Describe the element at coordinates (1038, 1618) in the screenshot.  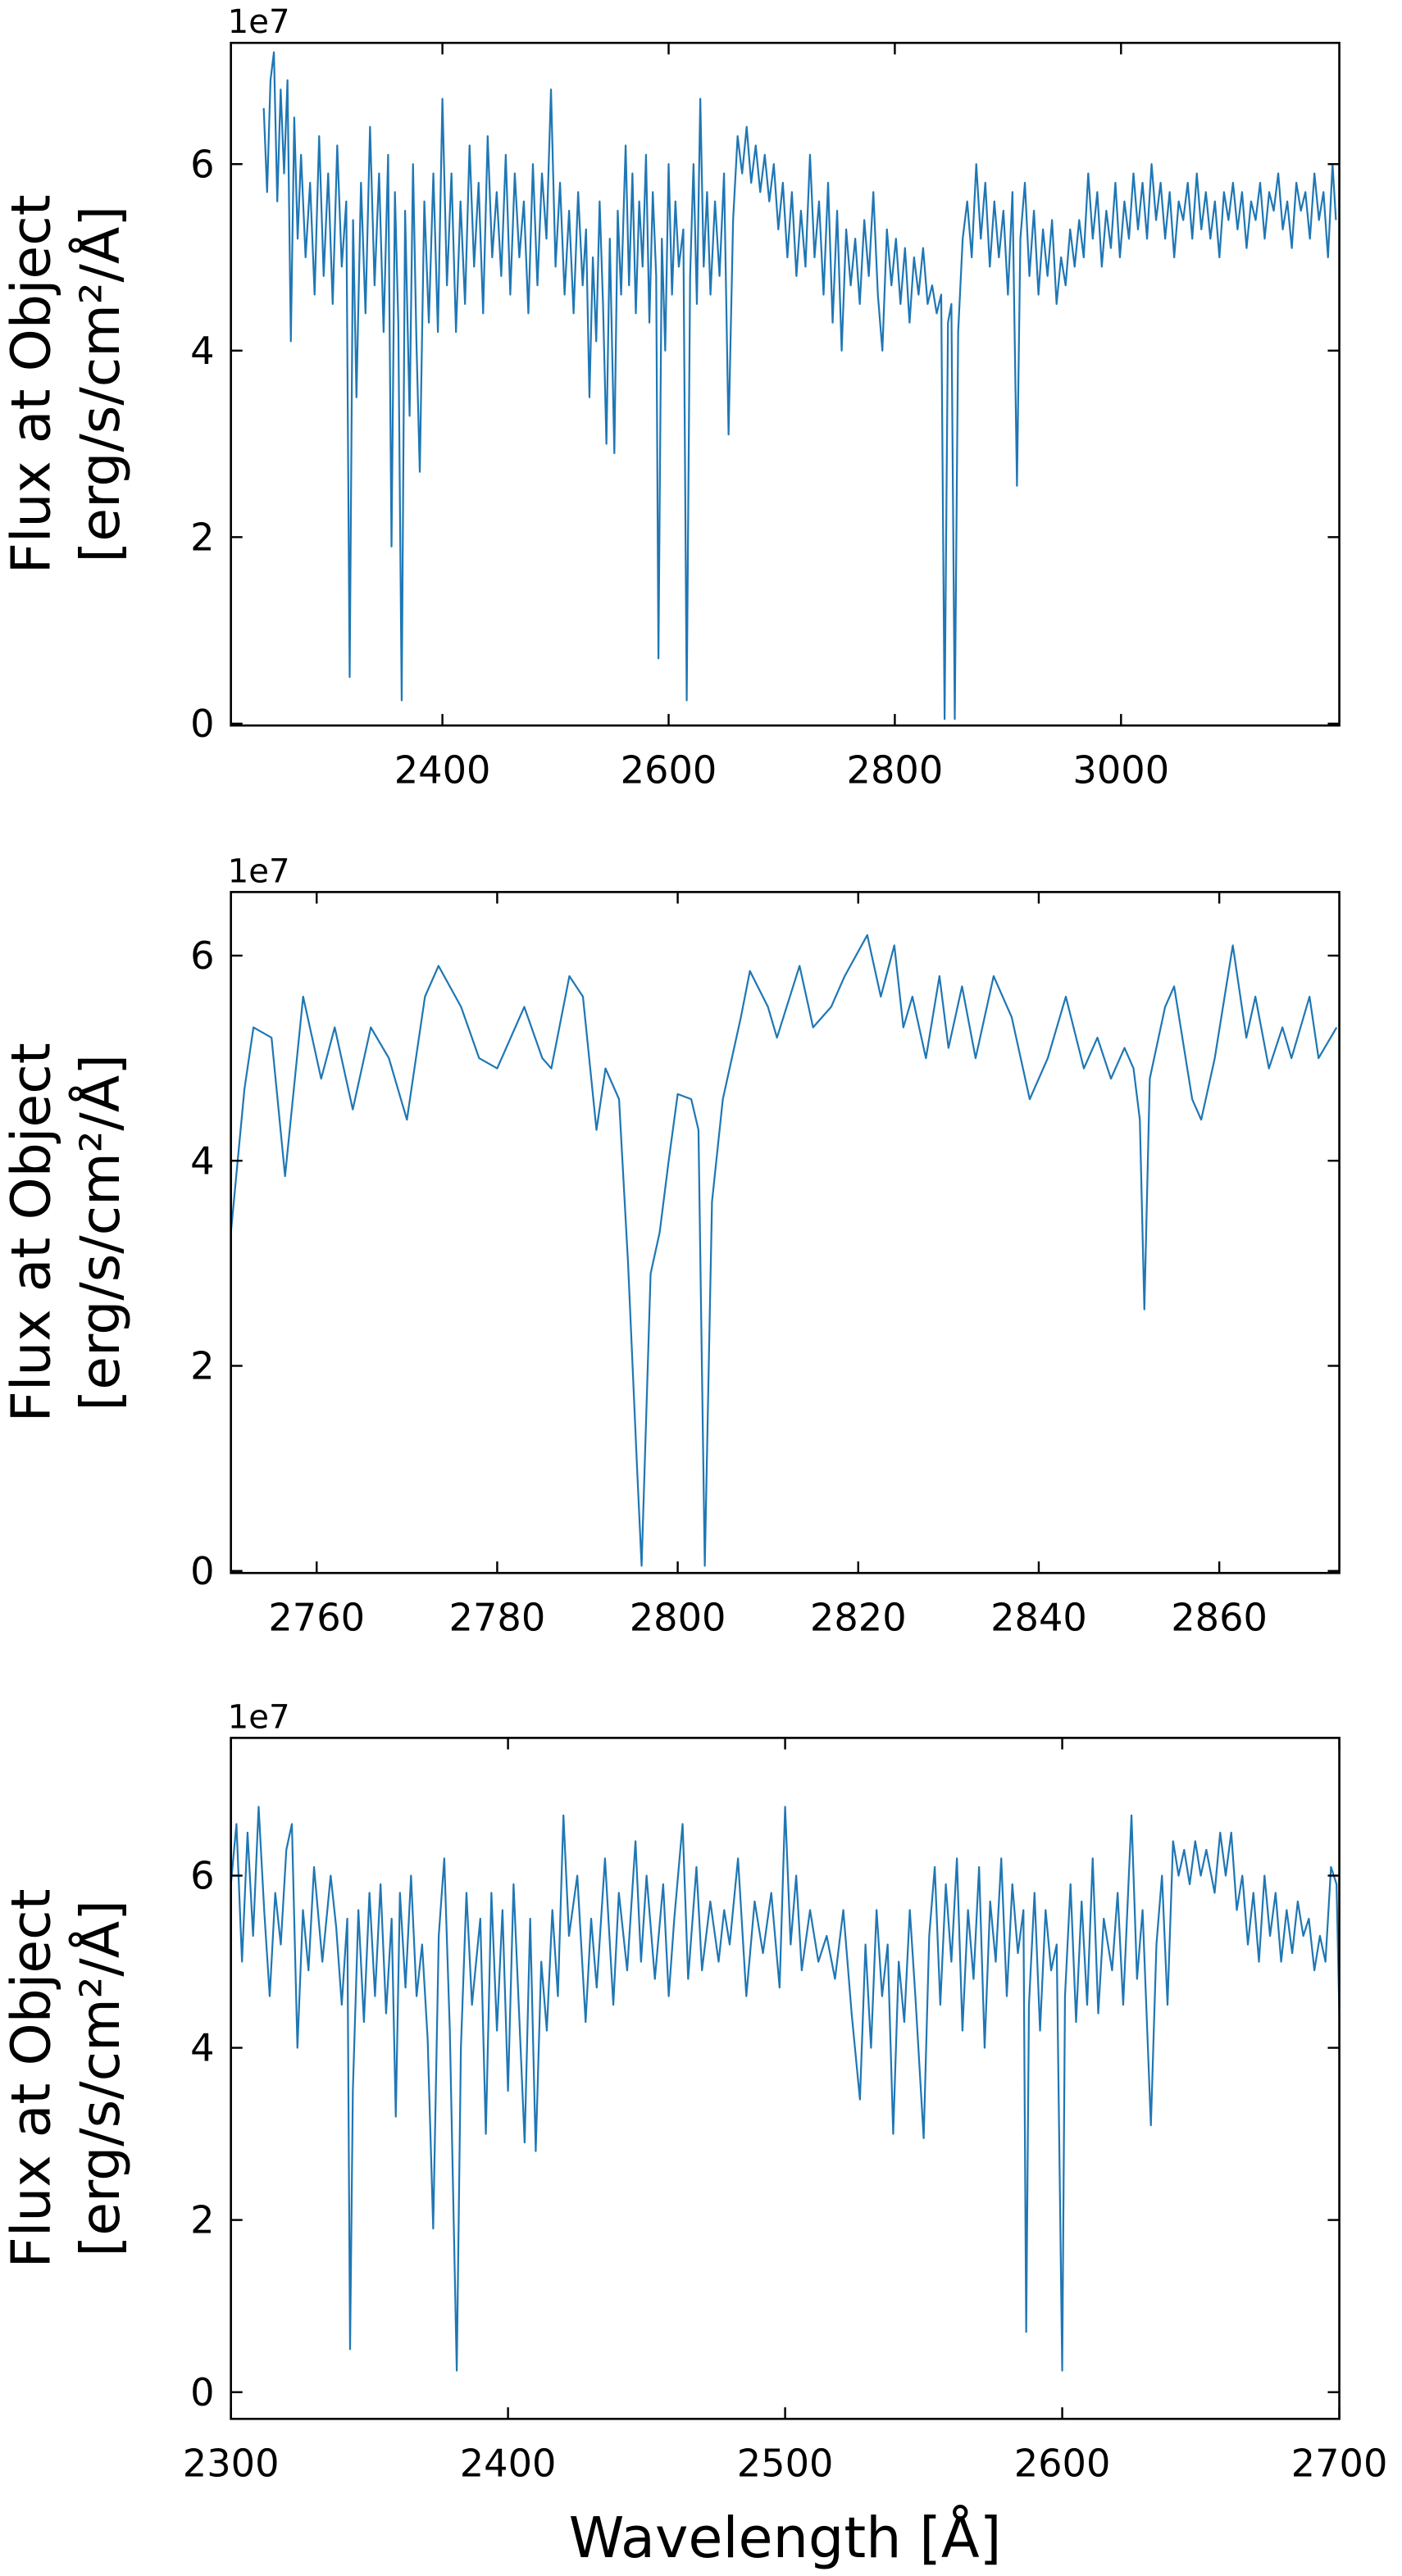
I see `x-tick-label: 2840` at that location.